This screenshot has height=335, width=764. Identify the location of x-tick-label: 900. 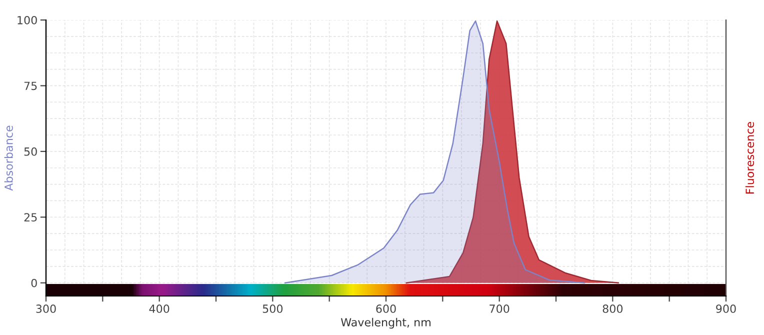
(726, 308).